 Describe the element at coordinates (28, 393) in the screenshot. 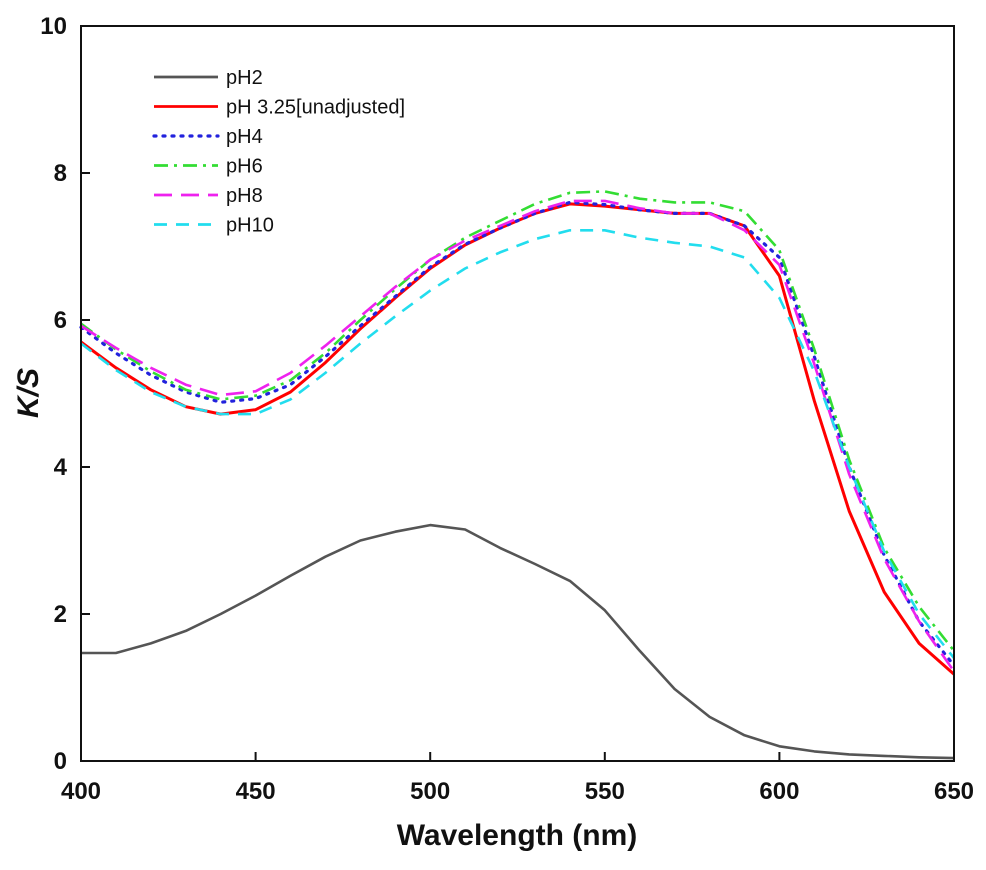

I see `y-axis-title: K/S` at that location.